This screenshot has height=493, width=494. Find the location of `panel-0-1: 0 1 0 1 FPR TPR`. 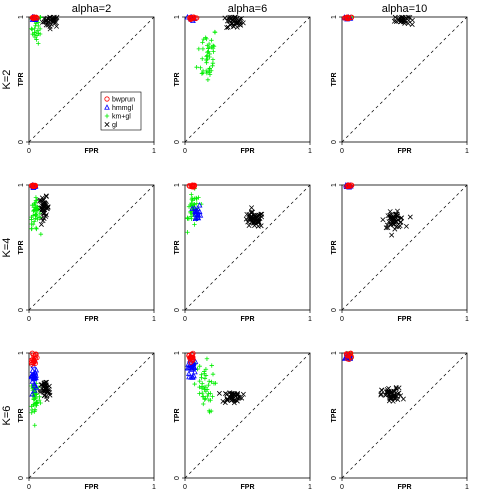

panel-0-1: 0 1 0 1 FPR TPR is located at coordinates (243, 84).